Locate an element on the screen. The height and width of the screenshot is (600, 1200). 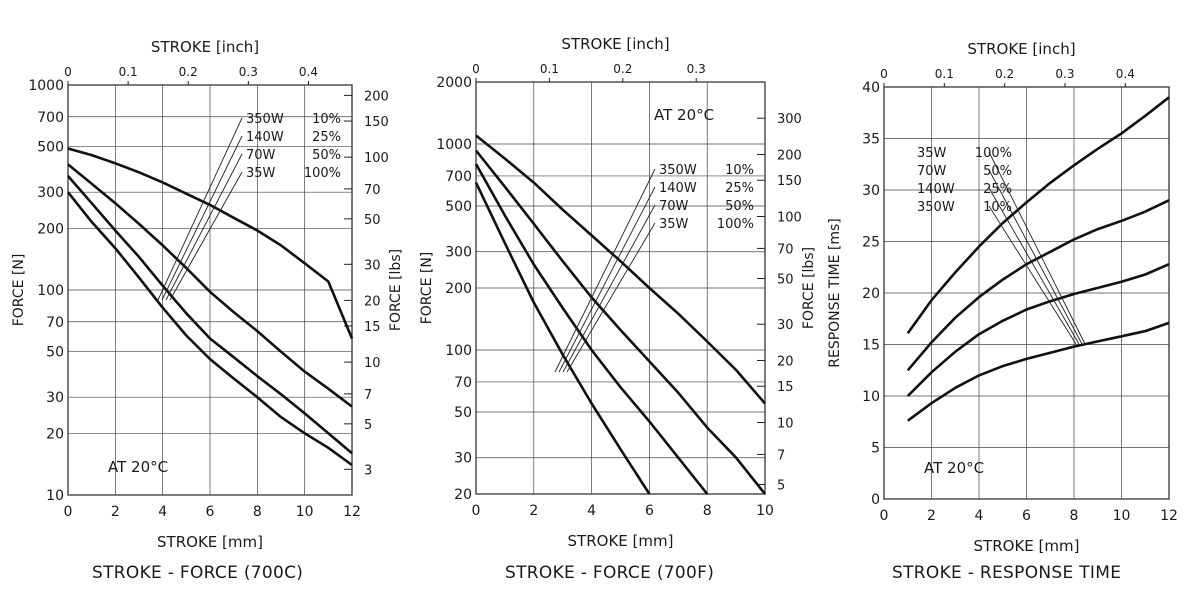
cresp-xtick-label: 0 is located at coordinates (884, 516).